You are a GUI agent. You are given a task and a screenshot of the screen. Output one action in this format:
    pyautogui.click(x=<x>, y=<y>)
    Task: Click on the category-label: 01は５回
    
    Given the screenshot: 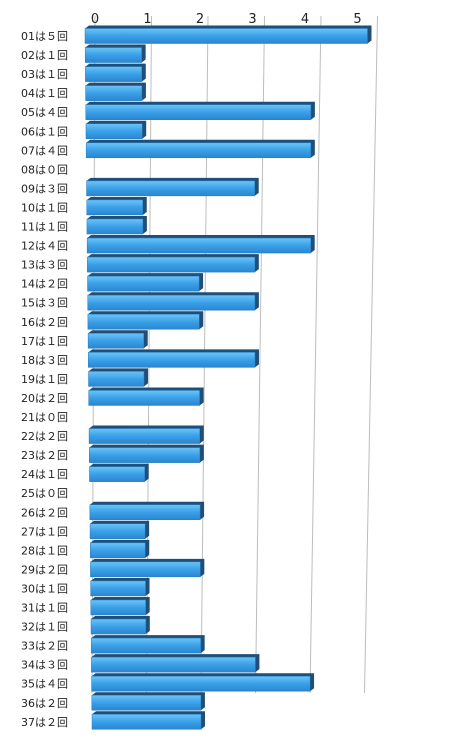 What is the action you would take?
    pyautogui.click(x=44, y=36)
    